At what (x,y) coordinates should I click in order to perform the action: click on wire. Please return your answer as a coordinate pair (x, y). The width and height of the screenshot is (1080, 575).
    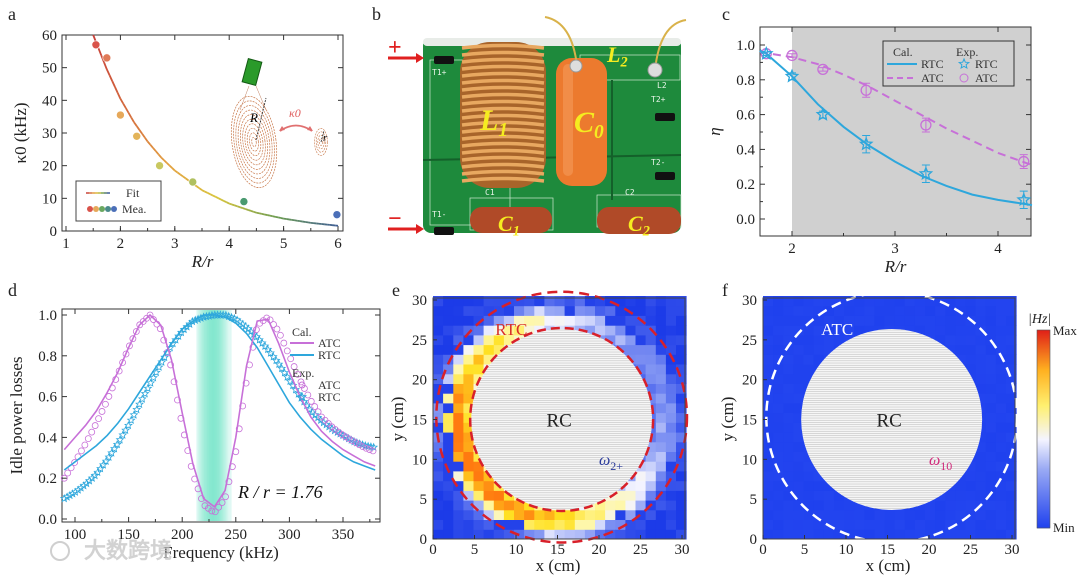
    Looking at the image, I should click on (670, 45).